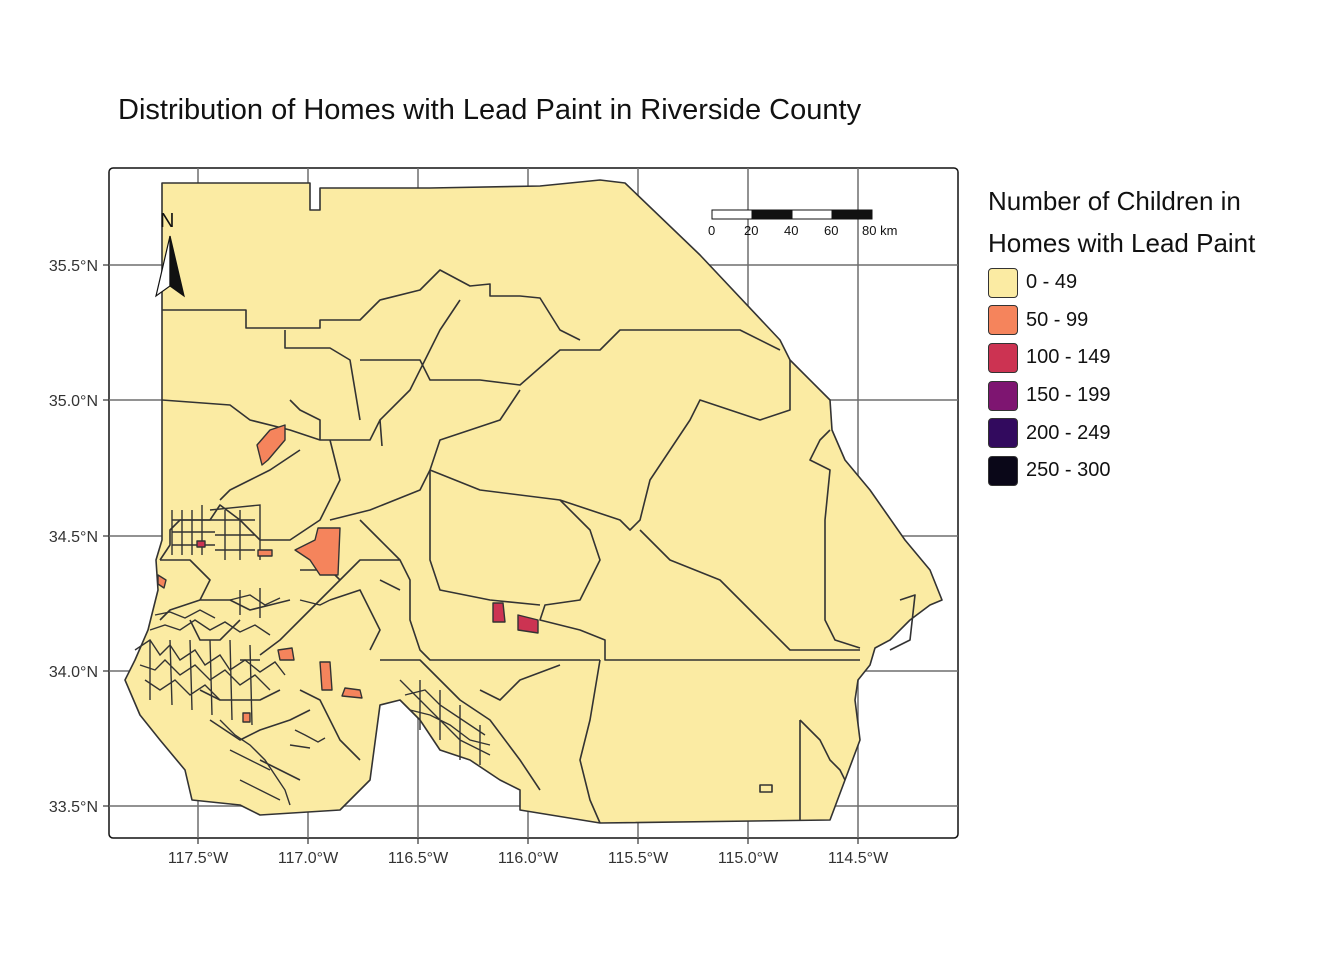 The width and height of the screenshot is (1344, 960). What do you see at coordinates (1068, 357) in the screenshot?
I see `legend-label: 100 - 149` at bounding box center [1068, 357].